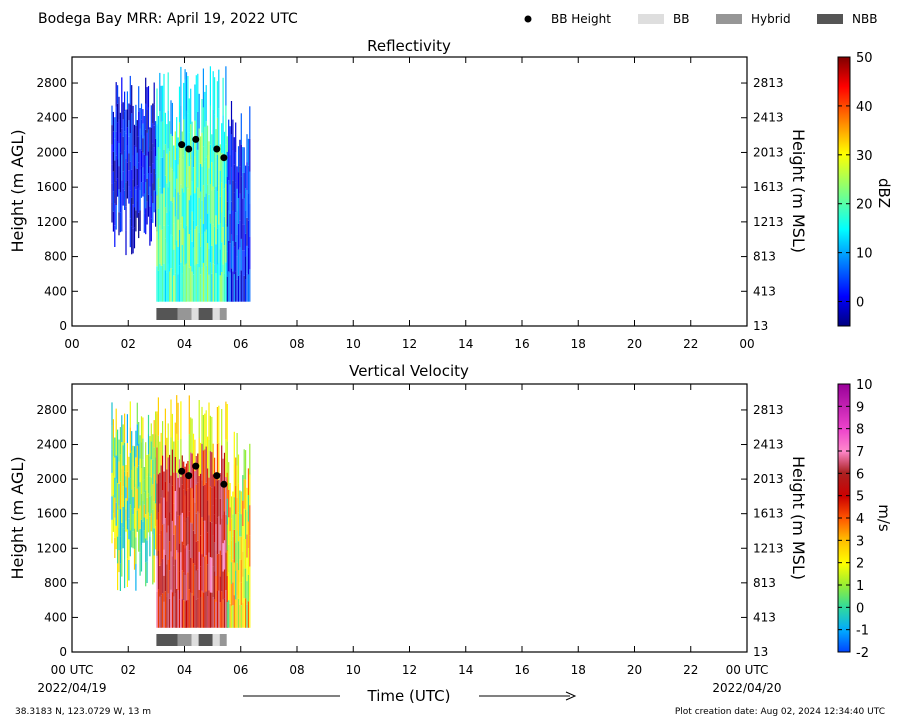 This screenshot has width=900, height=725. Describe the element at coordinates (690, 670) in the screenshot. I see `x-tick-label: 22` at that location.